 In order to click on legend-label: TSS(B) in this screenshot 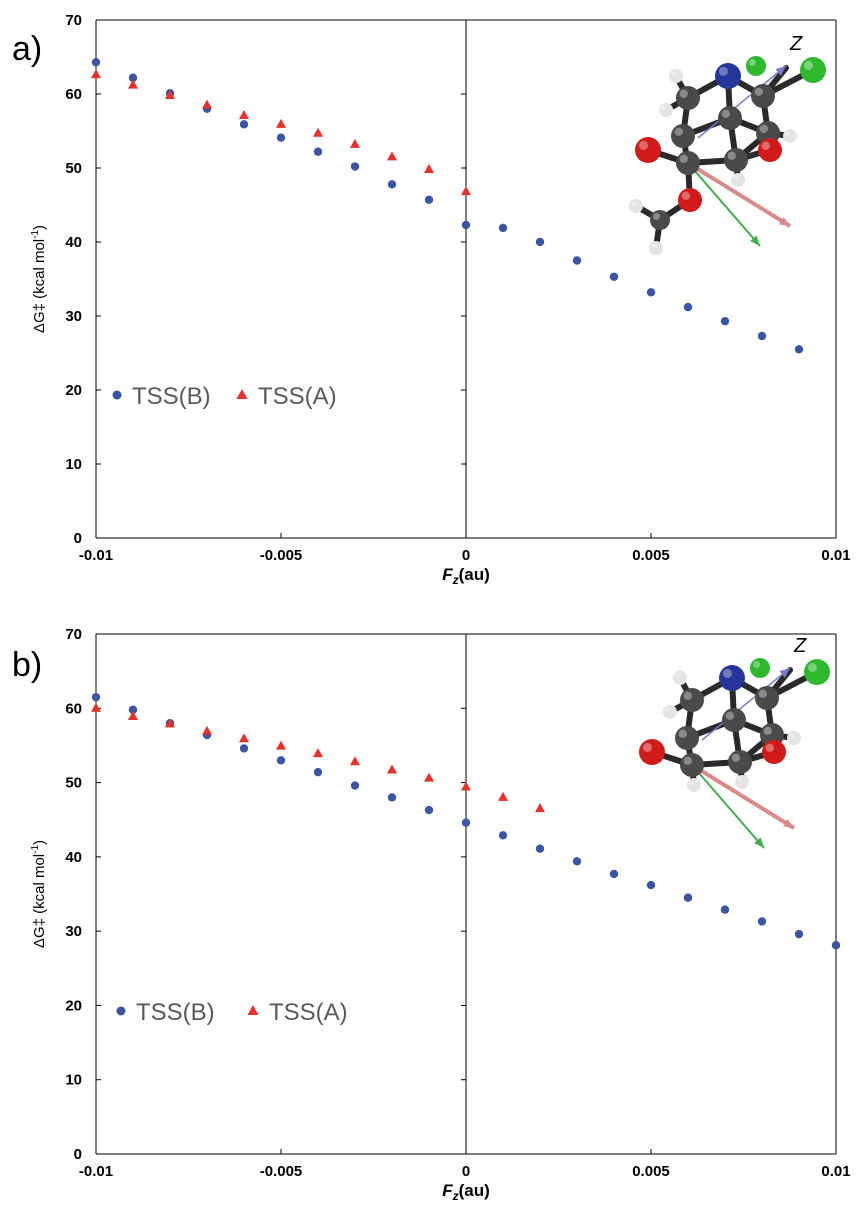, I will do `click(175, 1012)`.